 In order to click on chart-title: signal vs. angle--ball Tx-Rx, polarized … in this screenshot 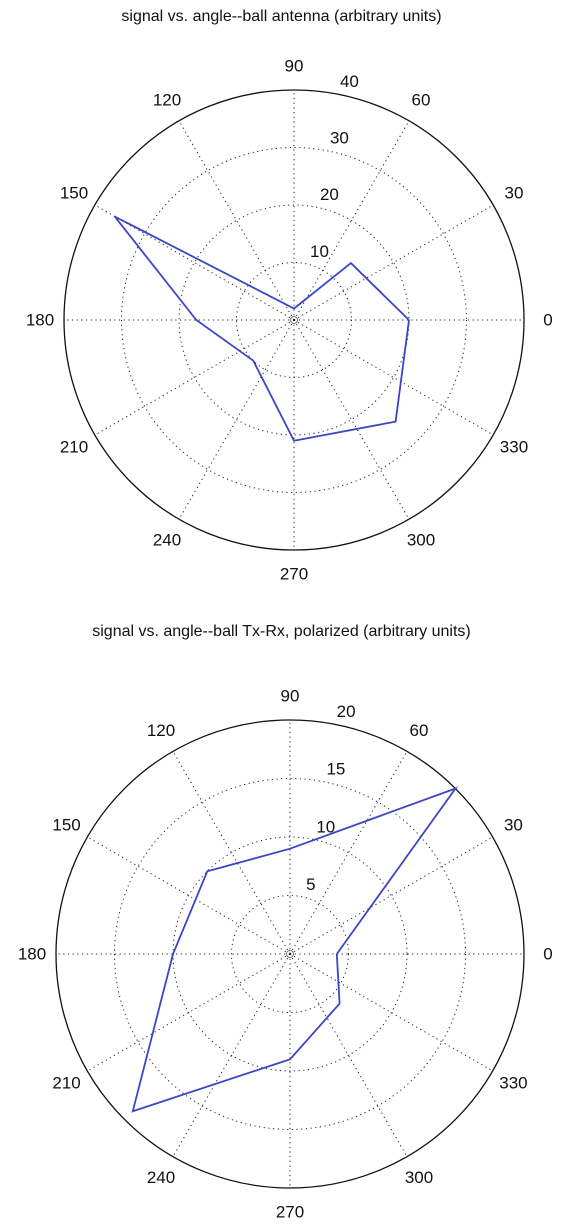, I will do `click(281, 631)`.